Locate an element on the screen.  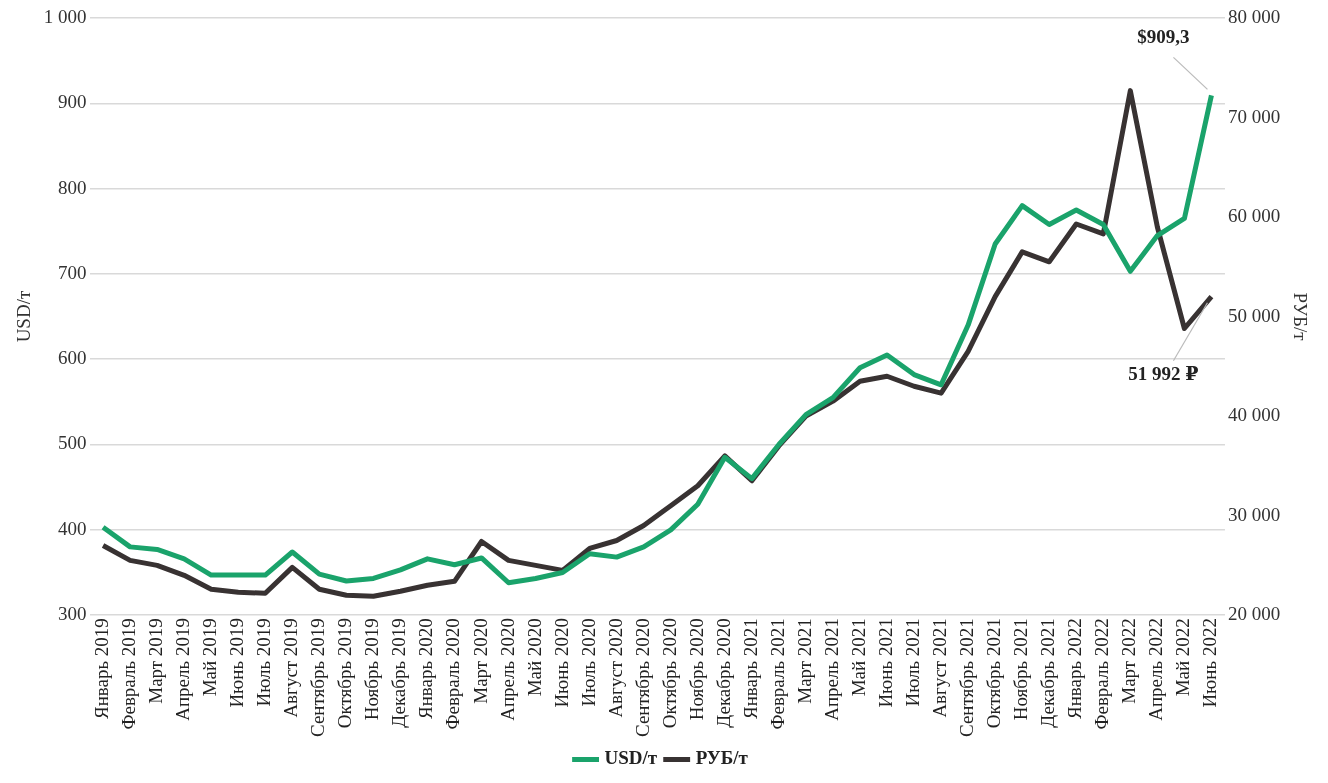
x-tick-label: Июнь 2021 is located at coordinates (886, 663).